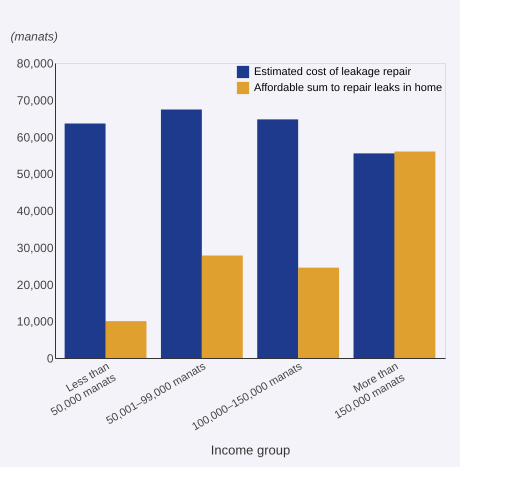  Describe the element at coordinates (35, 247) in the screenshot. I see `y-tick-label: 30,000` at that location.